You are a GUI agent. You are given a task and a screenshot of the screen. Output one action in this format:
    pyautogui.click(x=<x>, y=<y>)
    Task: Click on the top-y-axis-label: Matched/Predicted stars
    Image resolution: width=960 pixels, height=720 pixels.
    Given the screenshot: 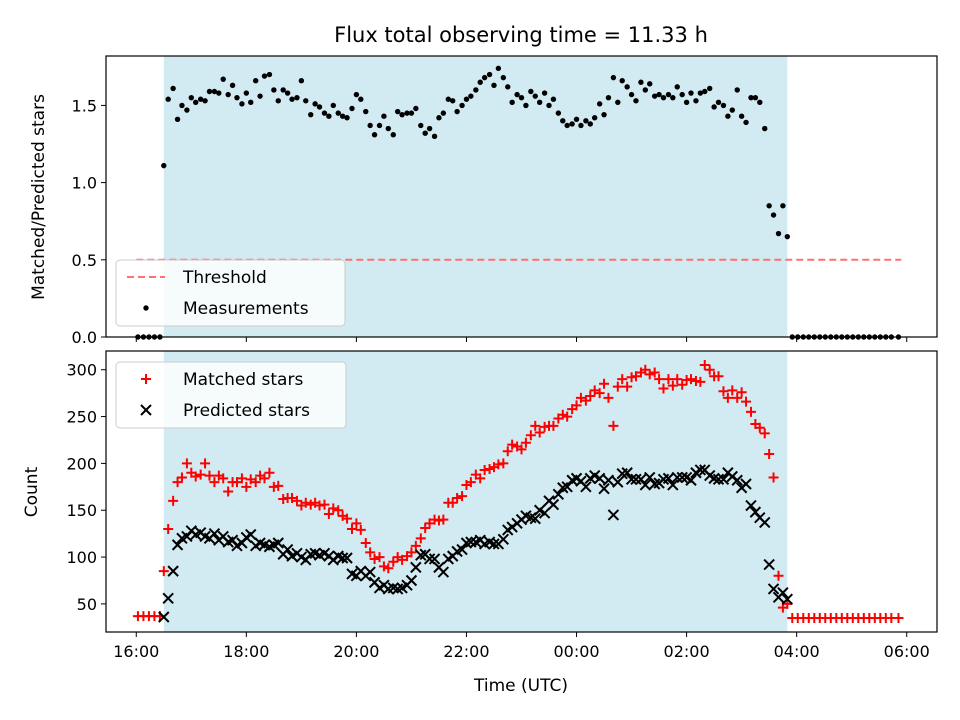 What is the action you would take?
    pyautogui.click(x=39, y=197)
    